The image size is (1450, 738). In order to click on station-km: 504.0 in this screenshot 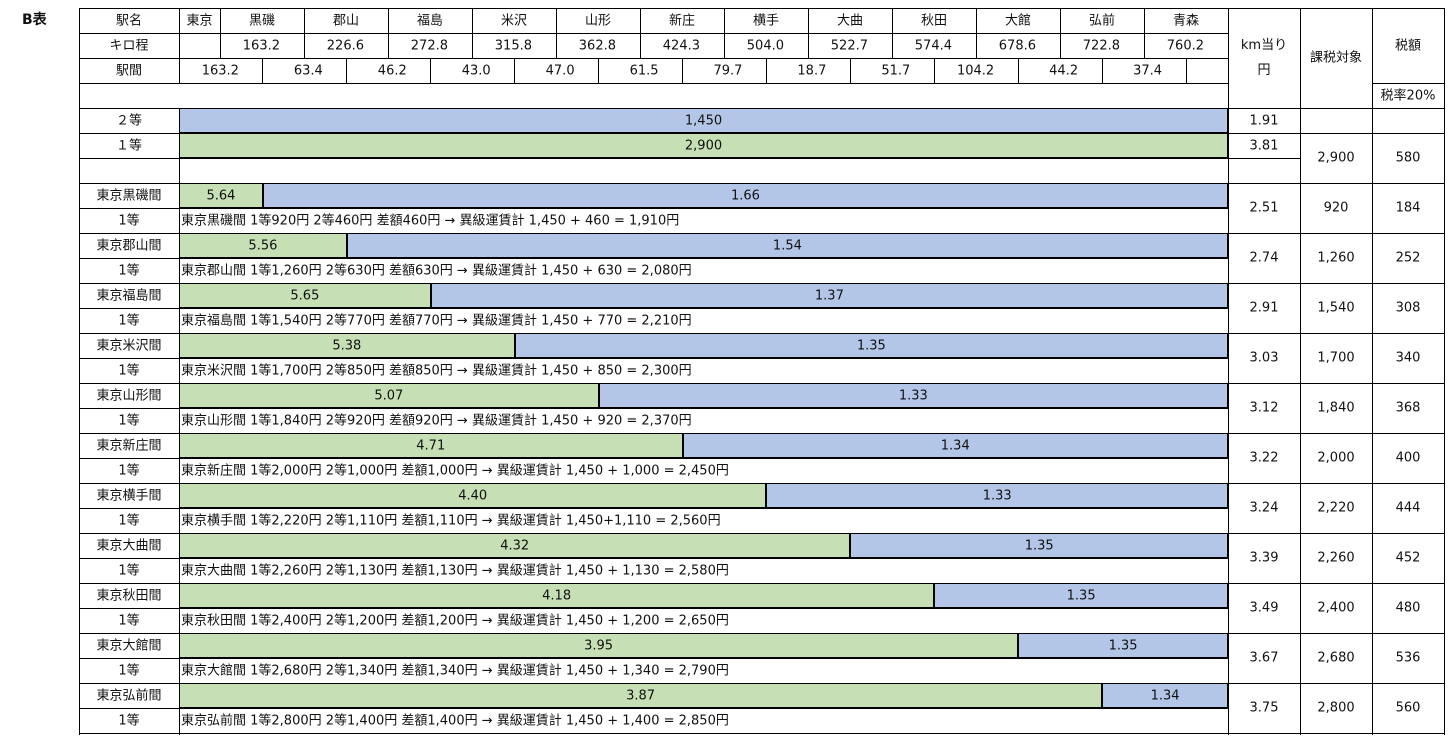, I will do `click(765, 45)`.